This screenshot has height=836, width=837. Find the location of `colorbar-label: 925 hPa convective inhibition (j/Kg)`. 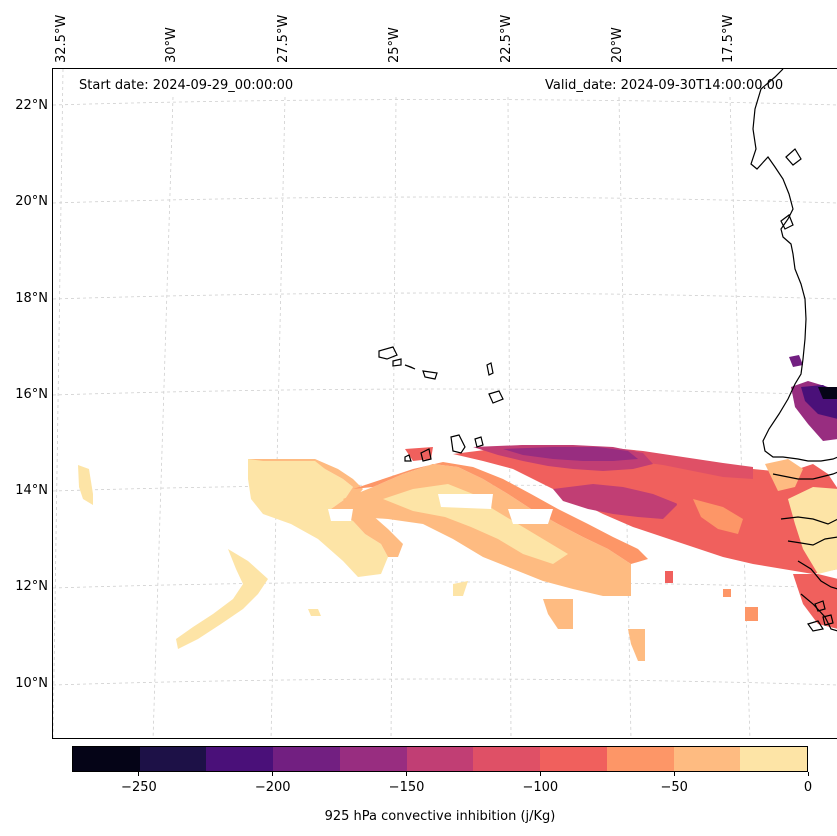

colorbar-label: 925 hPa convective inhibition (j/Kg) is located at coordinates (440, 816).